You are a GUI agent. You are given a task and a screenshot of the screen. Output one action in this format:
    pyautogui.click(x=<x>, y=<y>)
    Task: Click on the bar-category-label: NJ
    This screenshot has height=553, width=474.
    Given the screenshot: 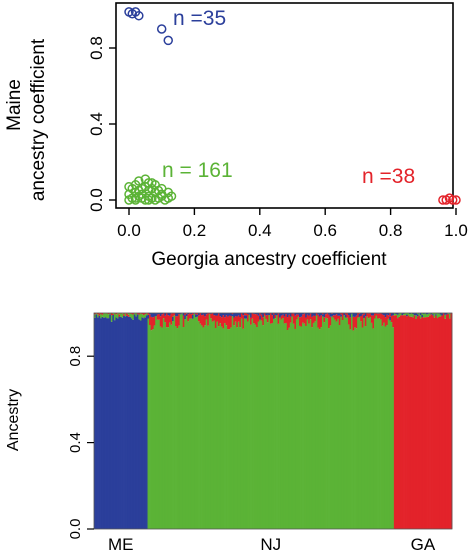 What is the action you would take?
    pyautogui.click(x=270, y=544)
    